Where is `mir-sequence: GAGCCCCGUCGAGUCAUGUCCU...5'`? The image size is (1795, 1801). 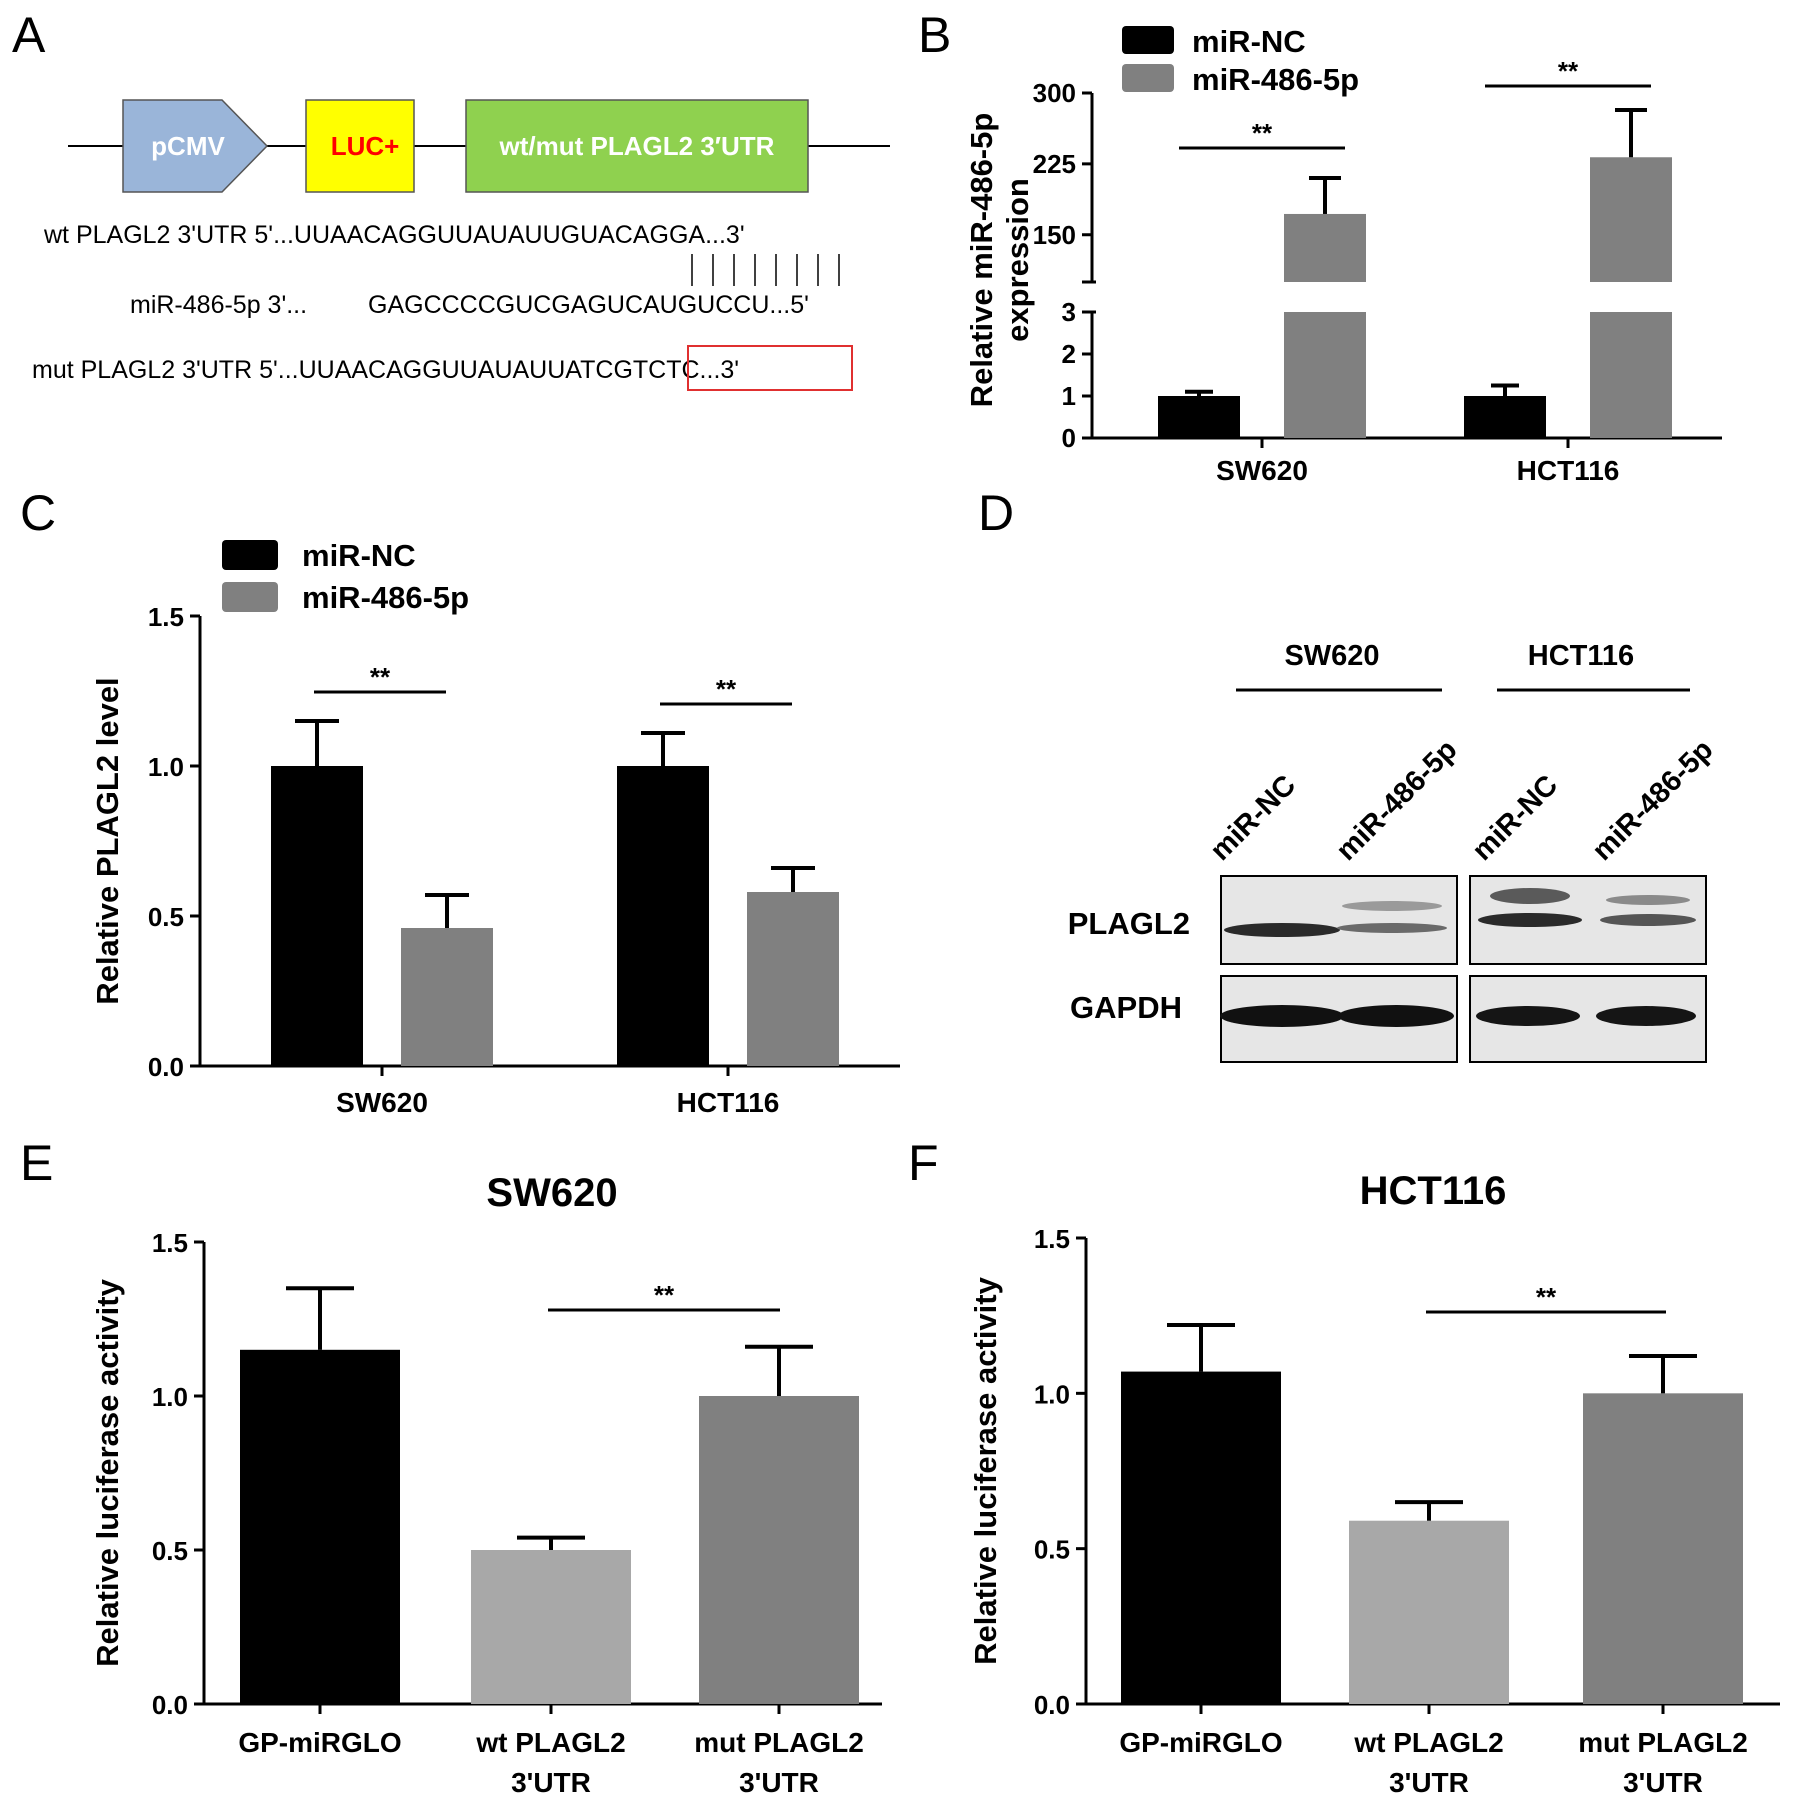 mir-sequence: GAGCCCCGUCGAGUCAUGUCCU...5' is located at coordinates (588, 305).